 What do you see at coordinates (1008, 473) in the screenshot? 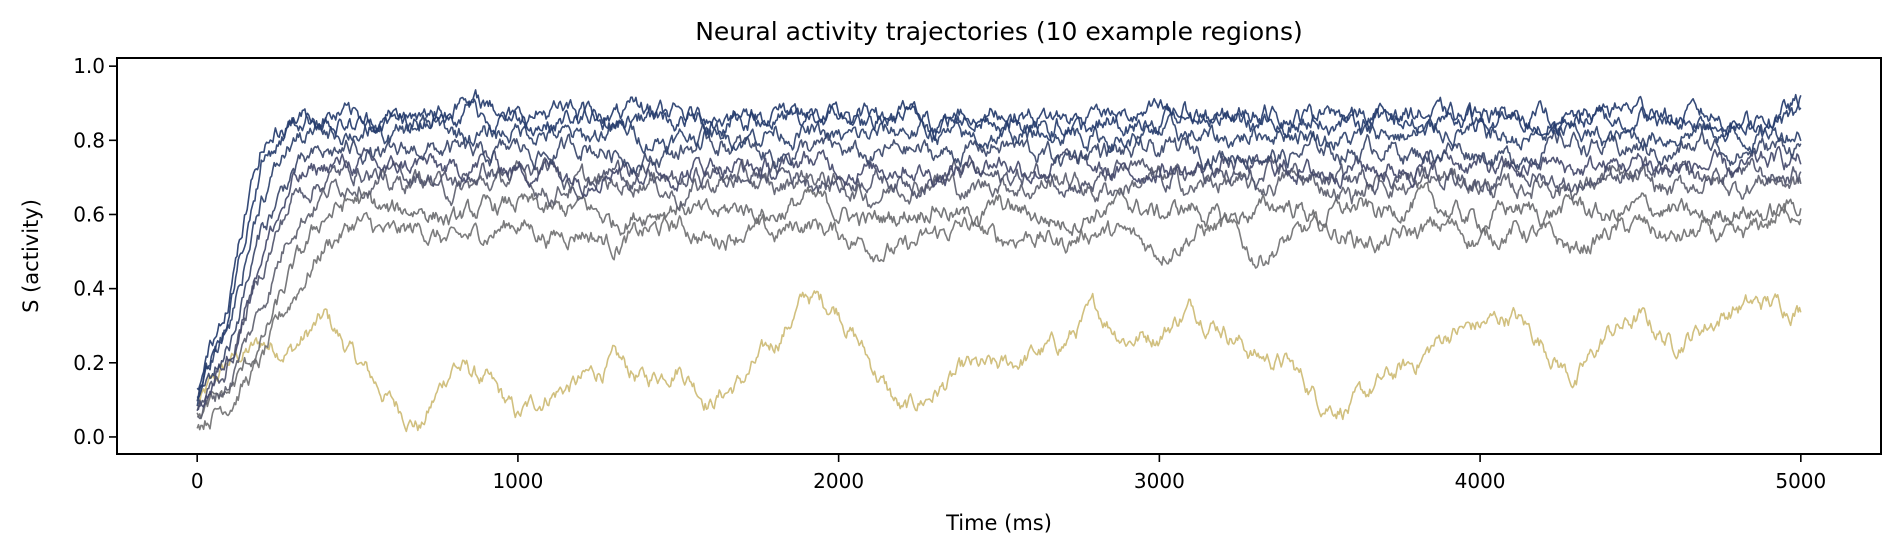
I see `x-axis: 0 1000 2000 3000 4000 5000` at bounding box center [1008, 473].